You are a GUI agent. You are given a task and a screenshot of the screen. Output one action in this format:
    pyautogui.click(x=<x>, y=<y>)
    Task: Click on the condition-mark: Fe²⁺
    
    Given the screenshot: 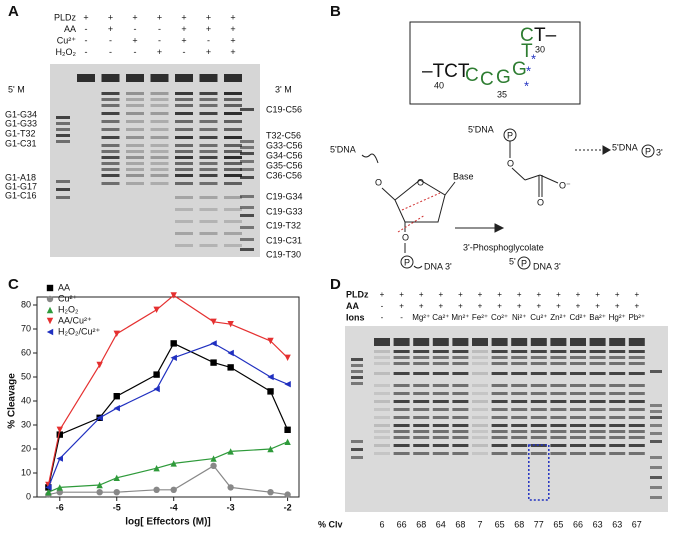 What is the action you would take?
    pyautogui.click(x=480, y=317)
    